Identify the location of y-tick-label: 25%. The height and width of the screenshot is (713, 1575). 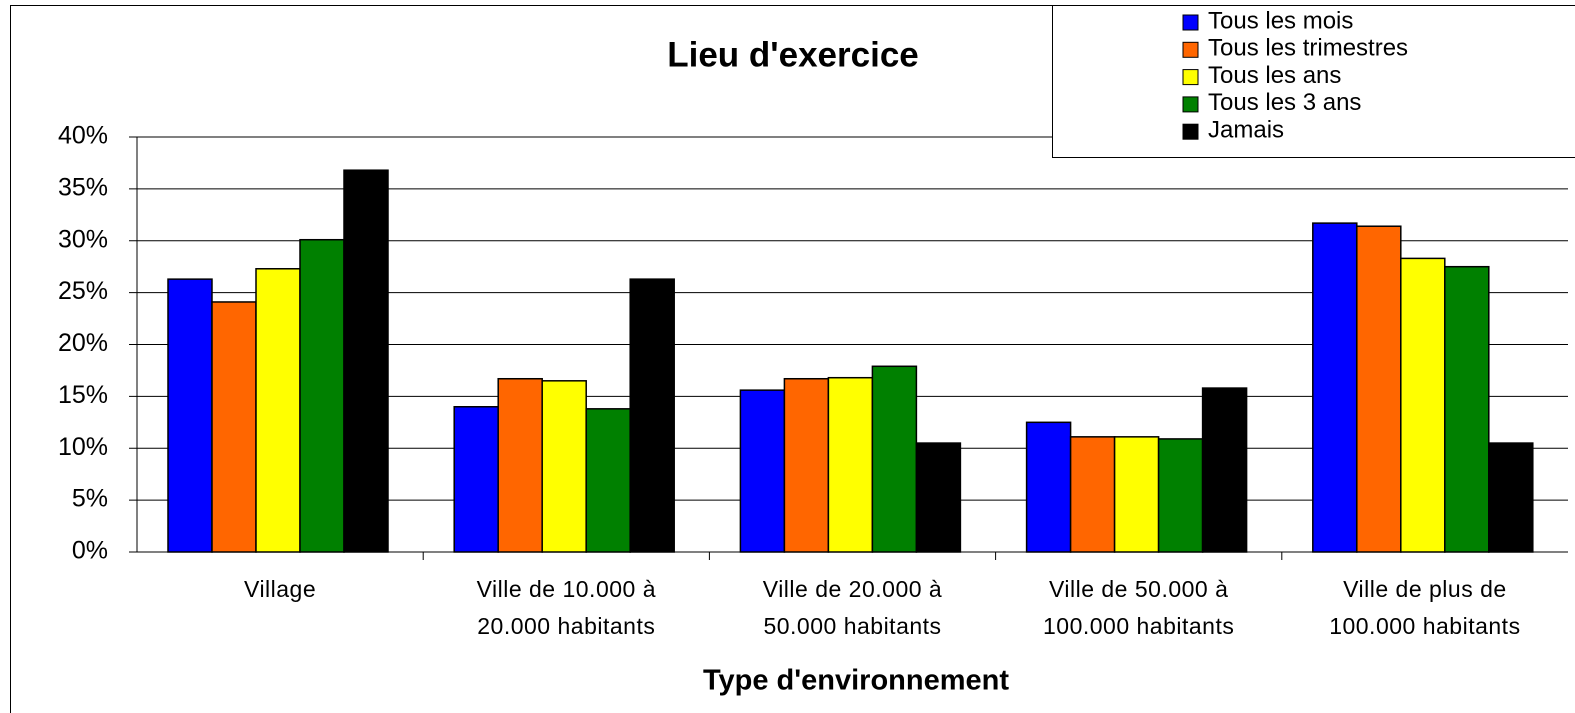
(83, 291).